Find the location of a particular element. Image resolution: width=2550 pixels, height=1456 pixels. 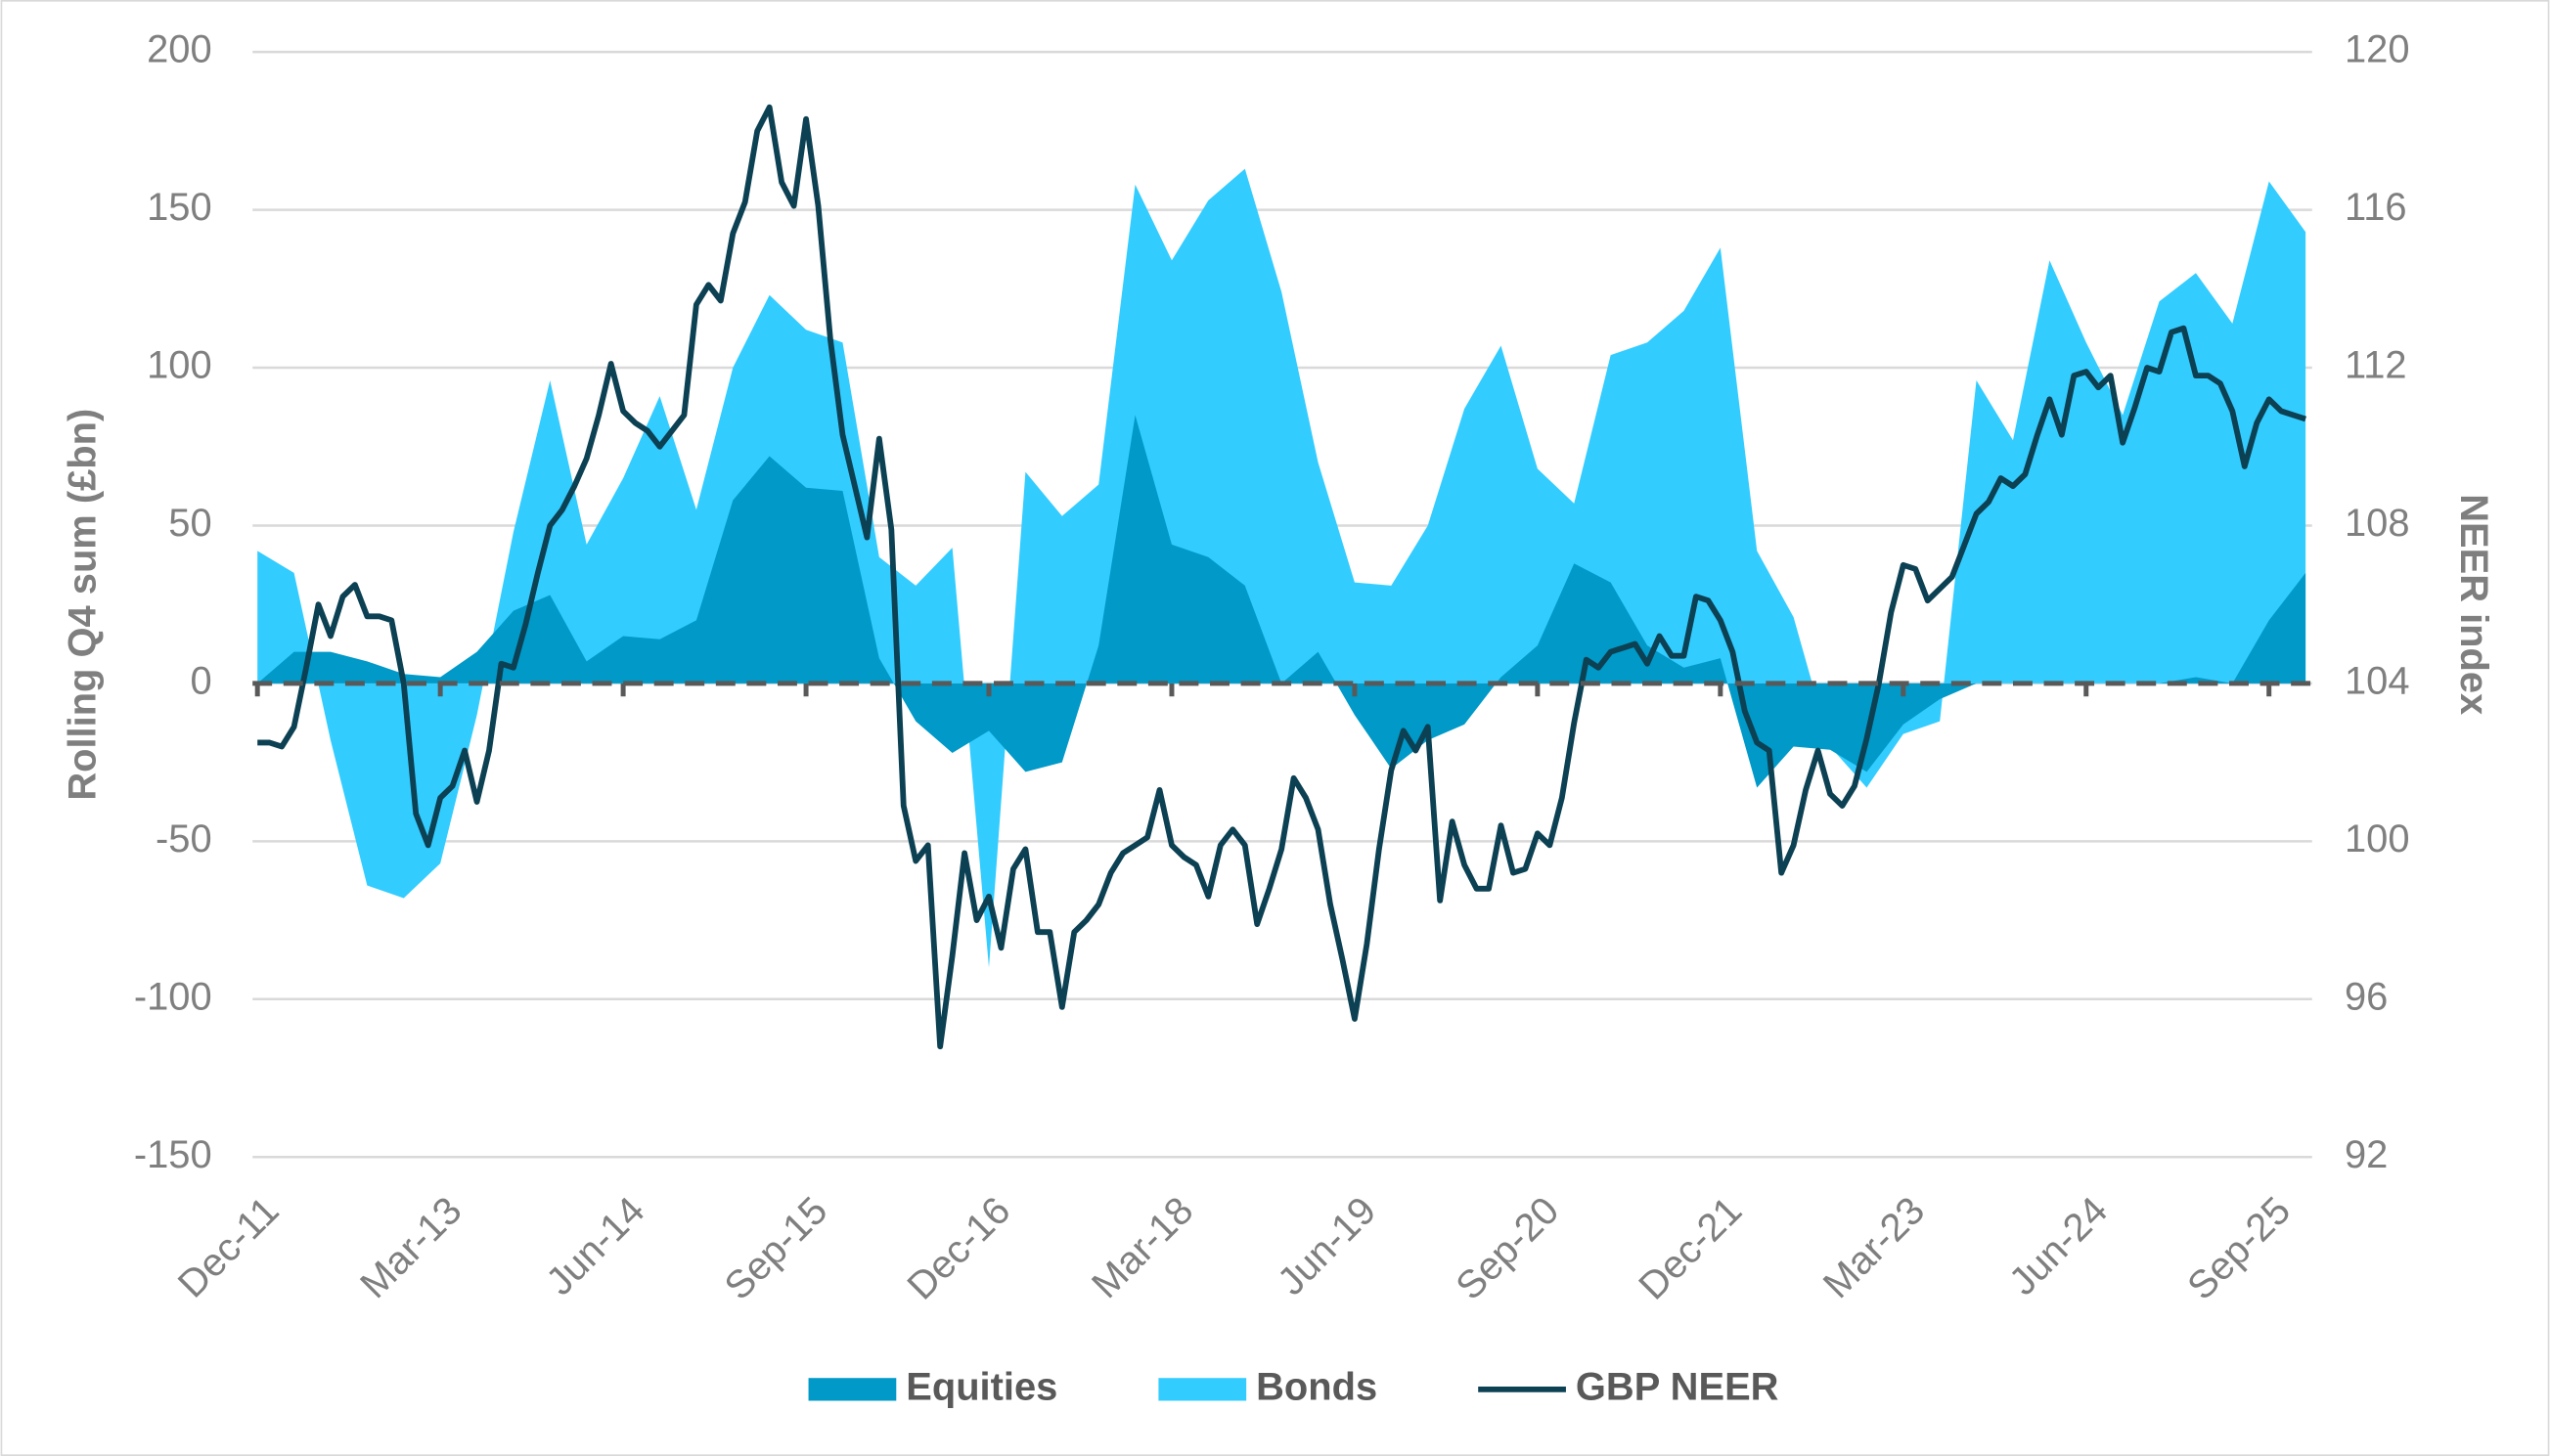

y-tick-label: 200 is located at coordinates (180, 49).